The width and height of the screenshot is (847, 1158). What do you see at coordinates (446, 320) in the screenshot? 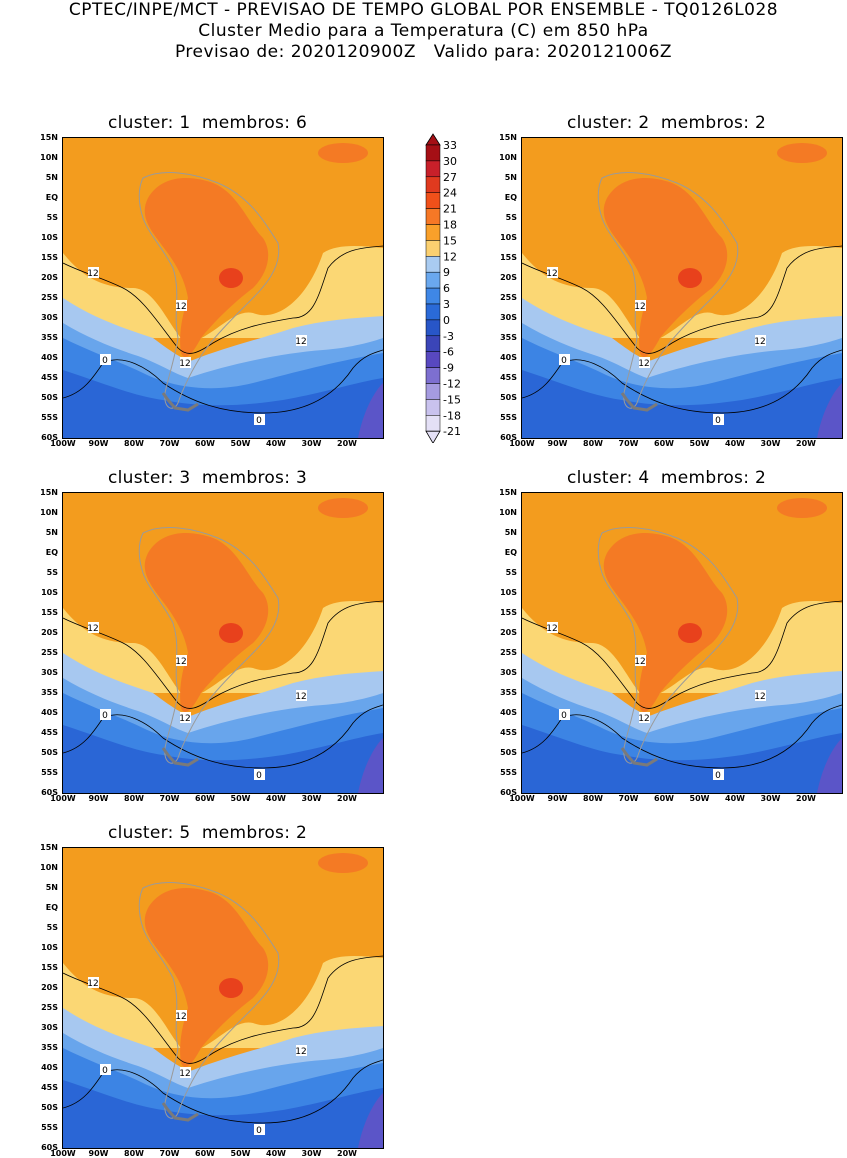
I see `colorbar-label: 0` at bounding box center [446, 320].